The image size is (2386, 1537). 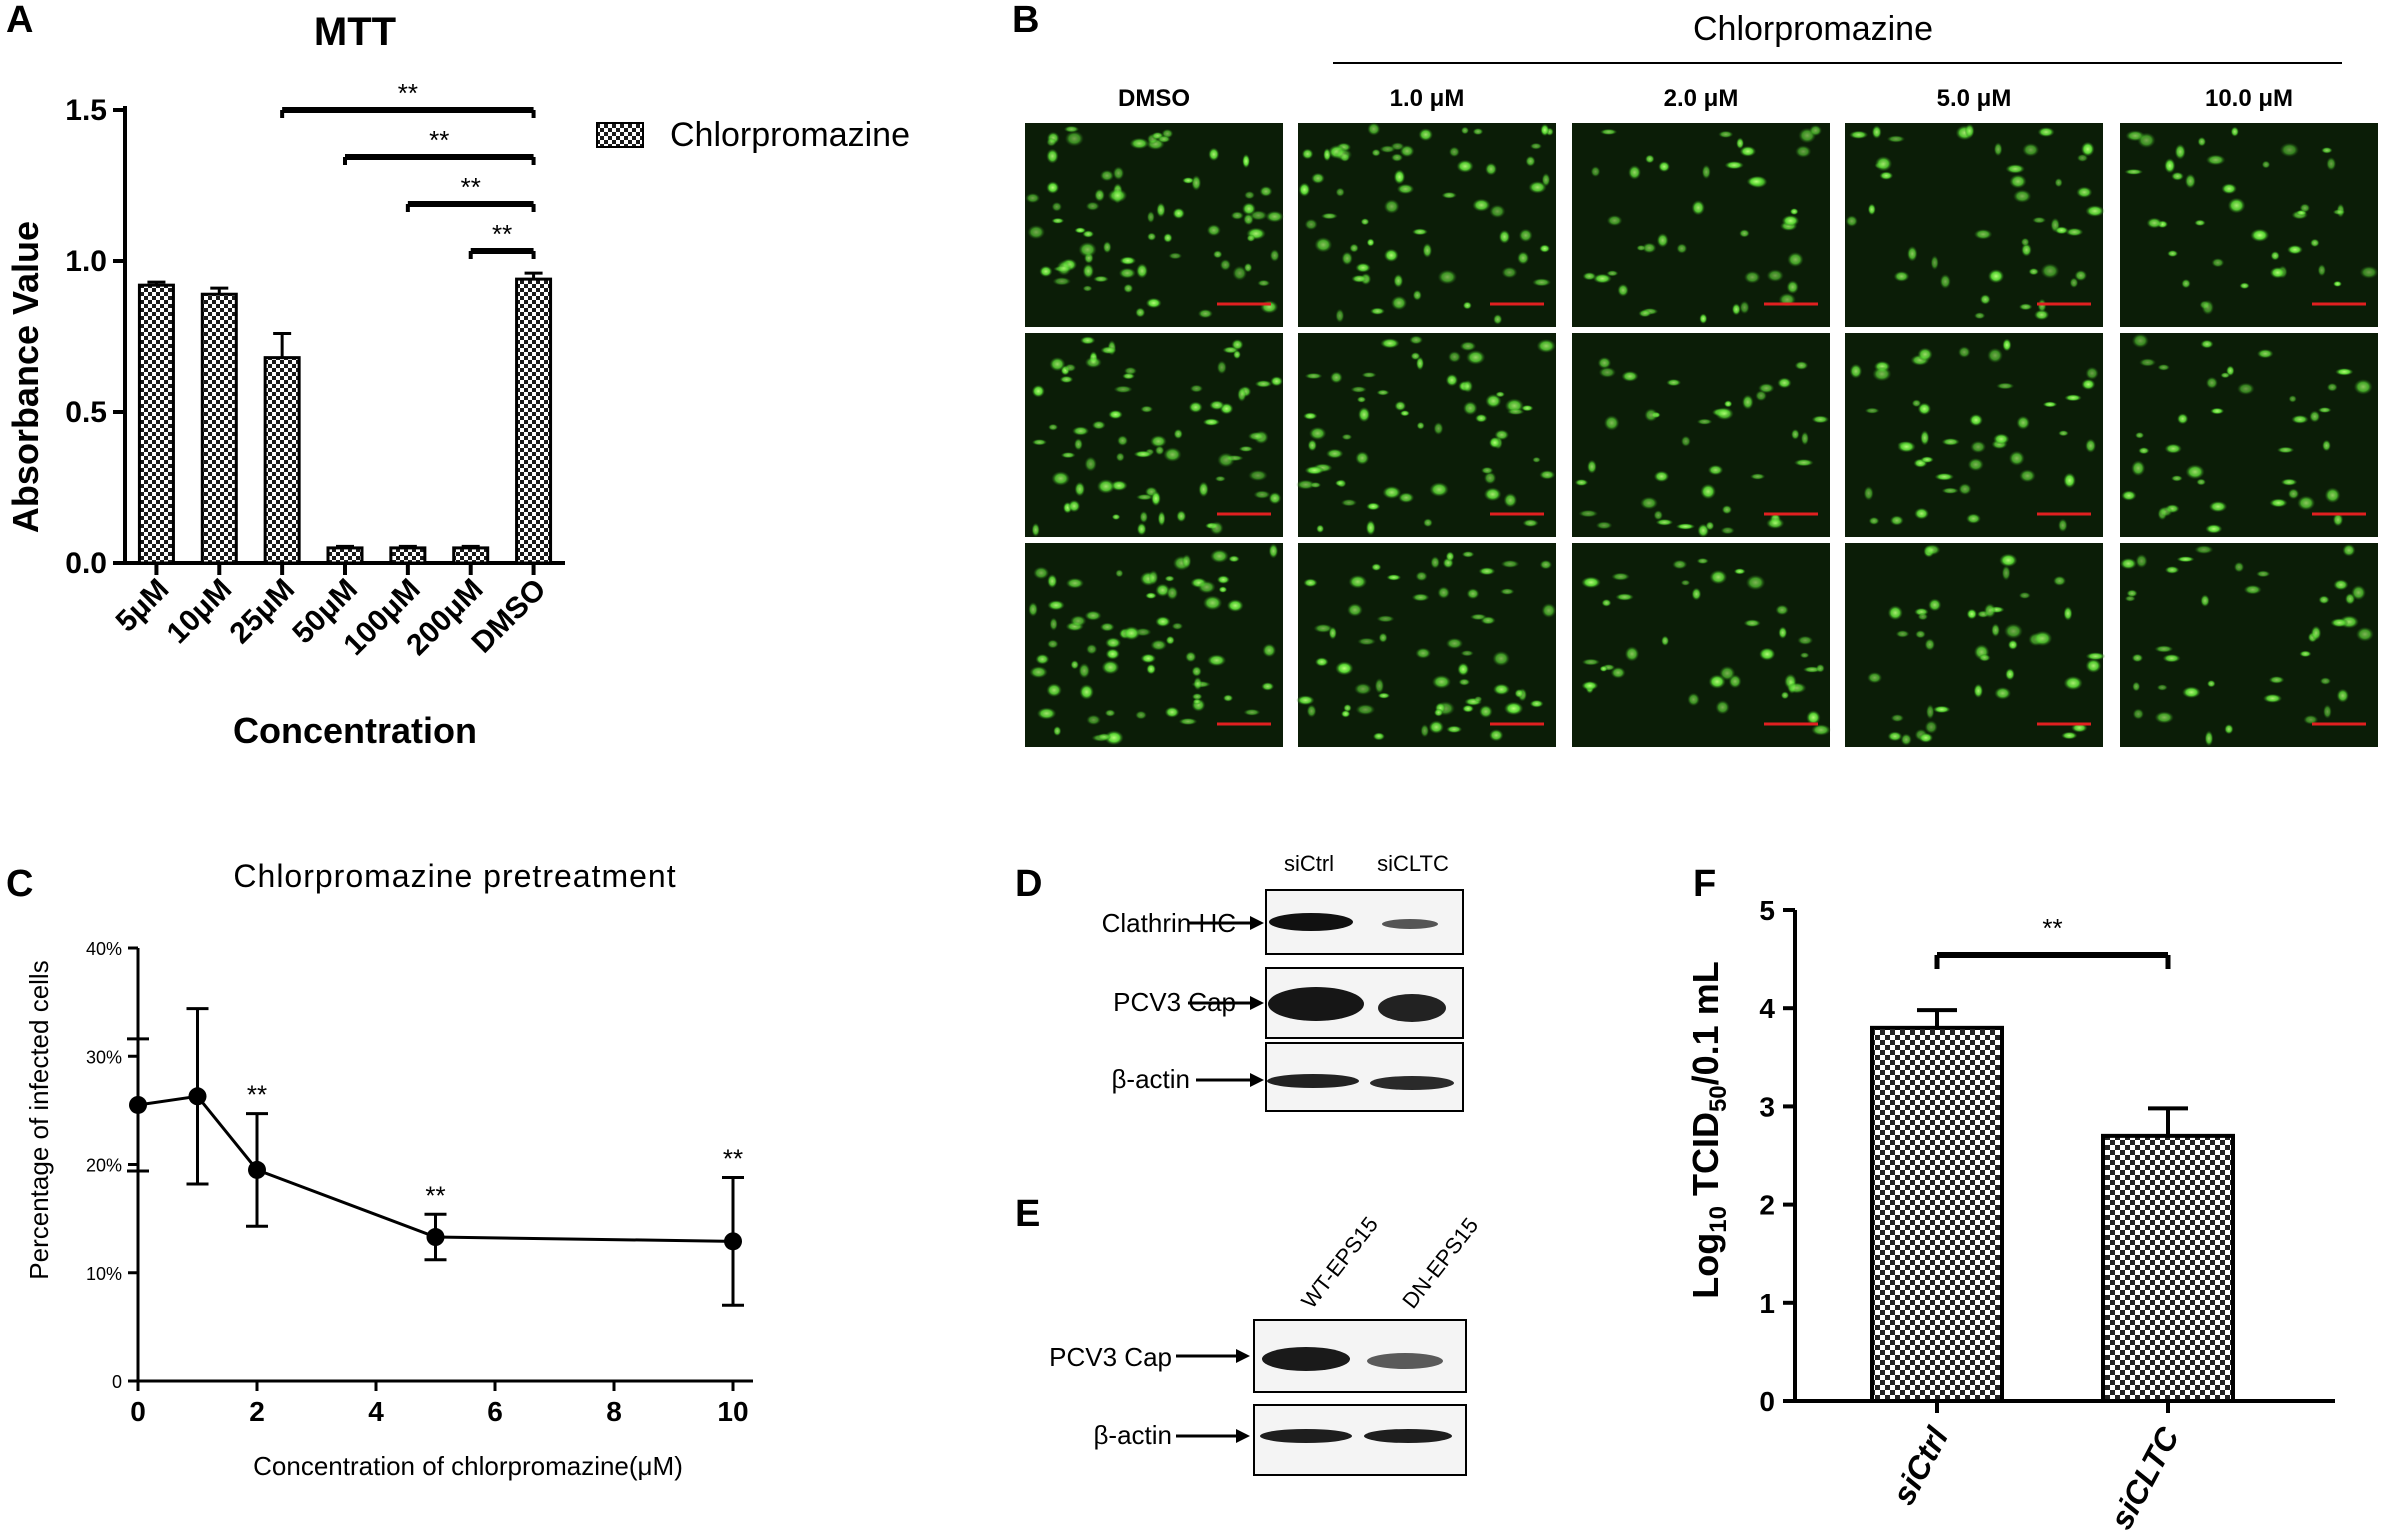 What do you see at coordinates (1027, 1214) in the screenshot?
I see `panel-label-e: E` at bounding box center [1027, 1214].